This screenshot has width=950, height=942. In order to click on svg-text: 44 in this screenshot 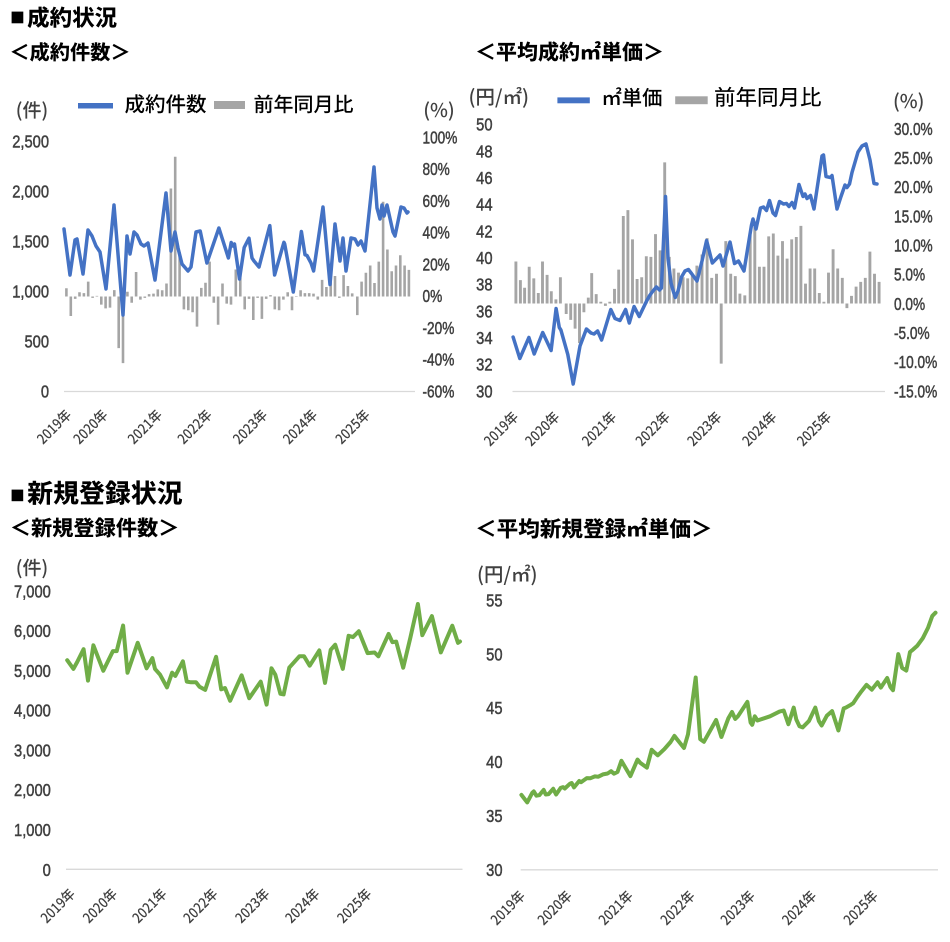, I will do `click(484, 205)`.